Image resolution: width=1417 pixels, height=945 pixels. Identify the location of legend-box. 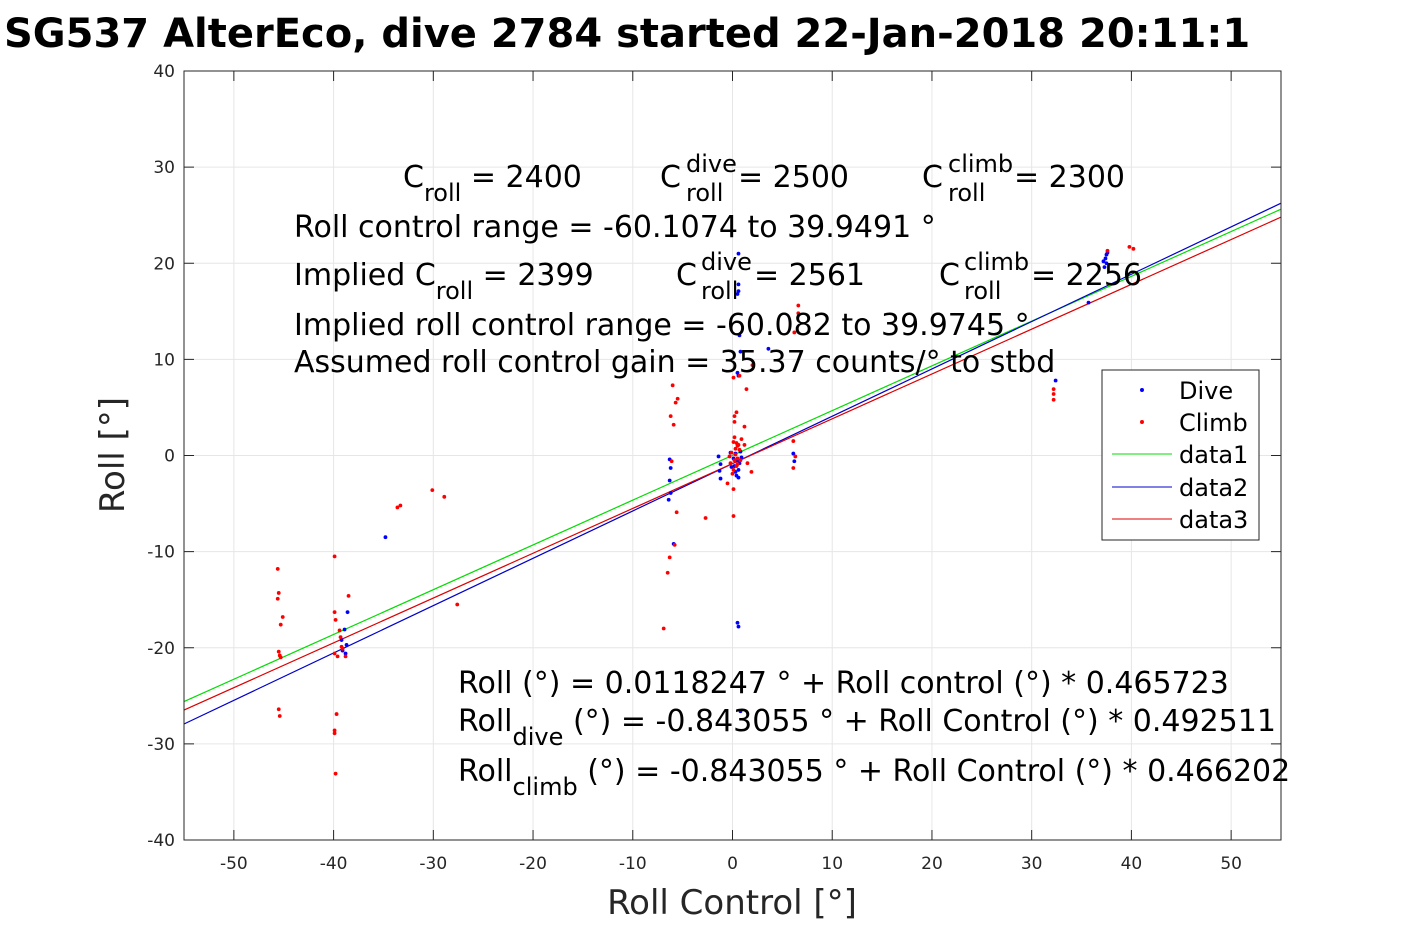
(1180, 455).